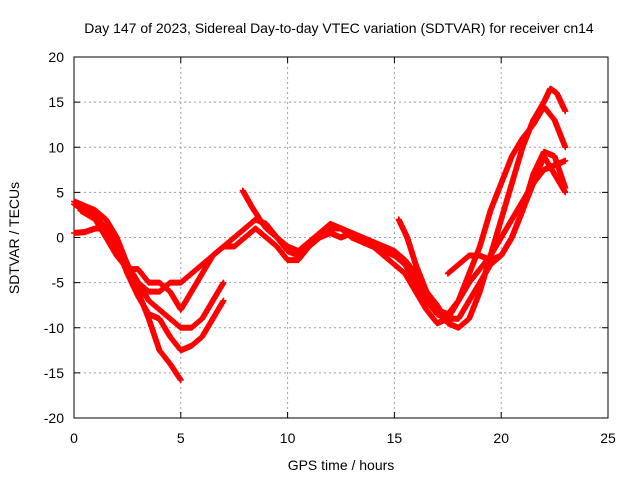 The height and width of the screenshot is (480, 640). I want to click on y-tick-label: -10, so click(54, 328).